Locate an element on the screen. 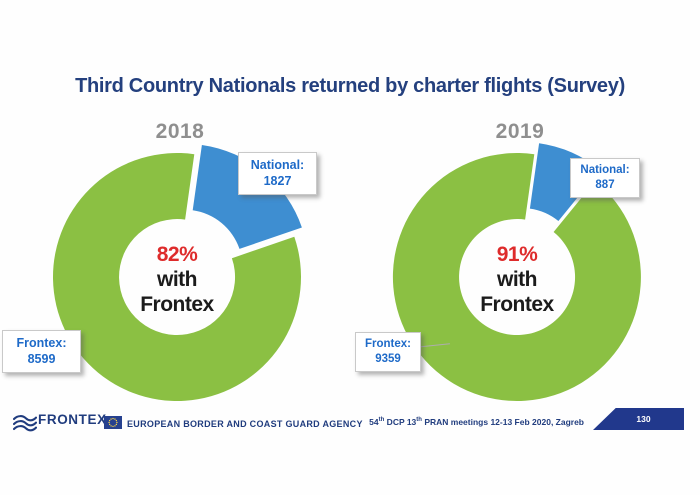 This screenshot has height=495, width=700. national-callout: National: 887 is located at coordinates (605, 178).